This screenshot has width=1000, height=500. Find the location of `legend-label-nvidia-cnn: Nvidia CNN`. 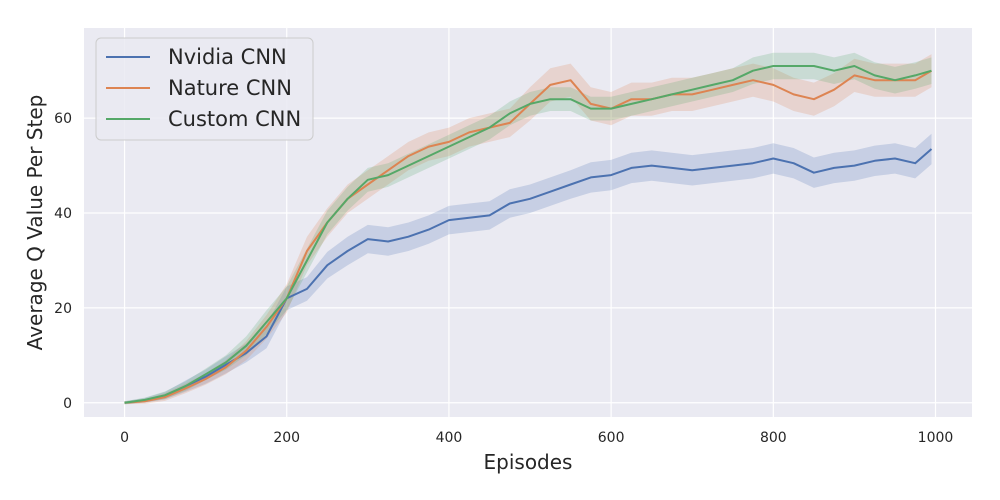

legend-label-nvidia-cnn: Nvidia CNN is located at coordinates (227, 57).